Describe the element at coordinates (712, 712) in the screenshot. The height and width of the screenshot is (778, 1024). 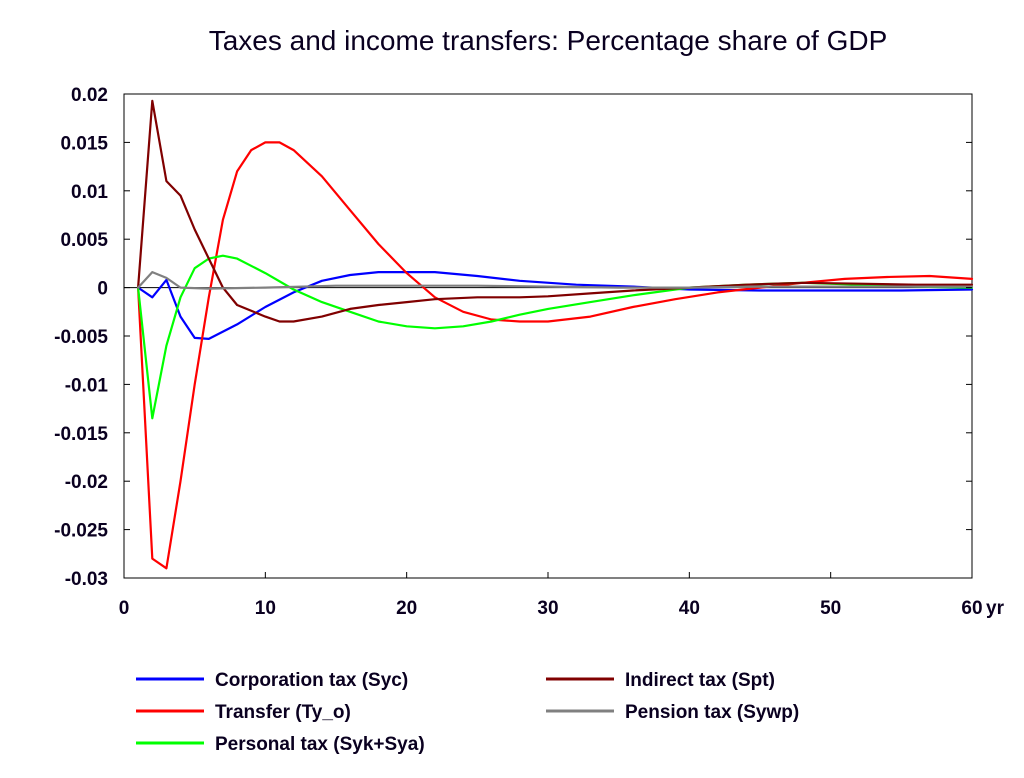
I see `legend-label-4: Pension tax (Sywp)` at that location.